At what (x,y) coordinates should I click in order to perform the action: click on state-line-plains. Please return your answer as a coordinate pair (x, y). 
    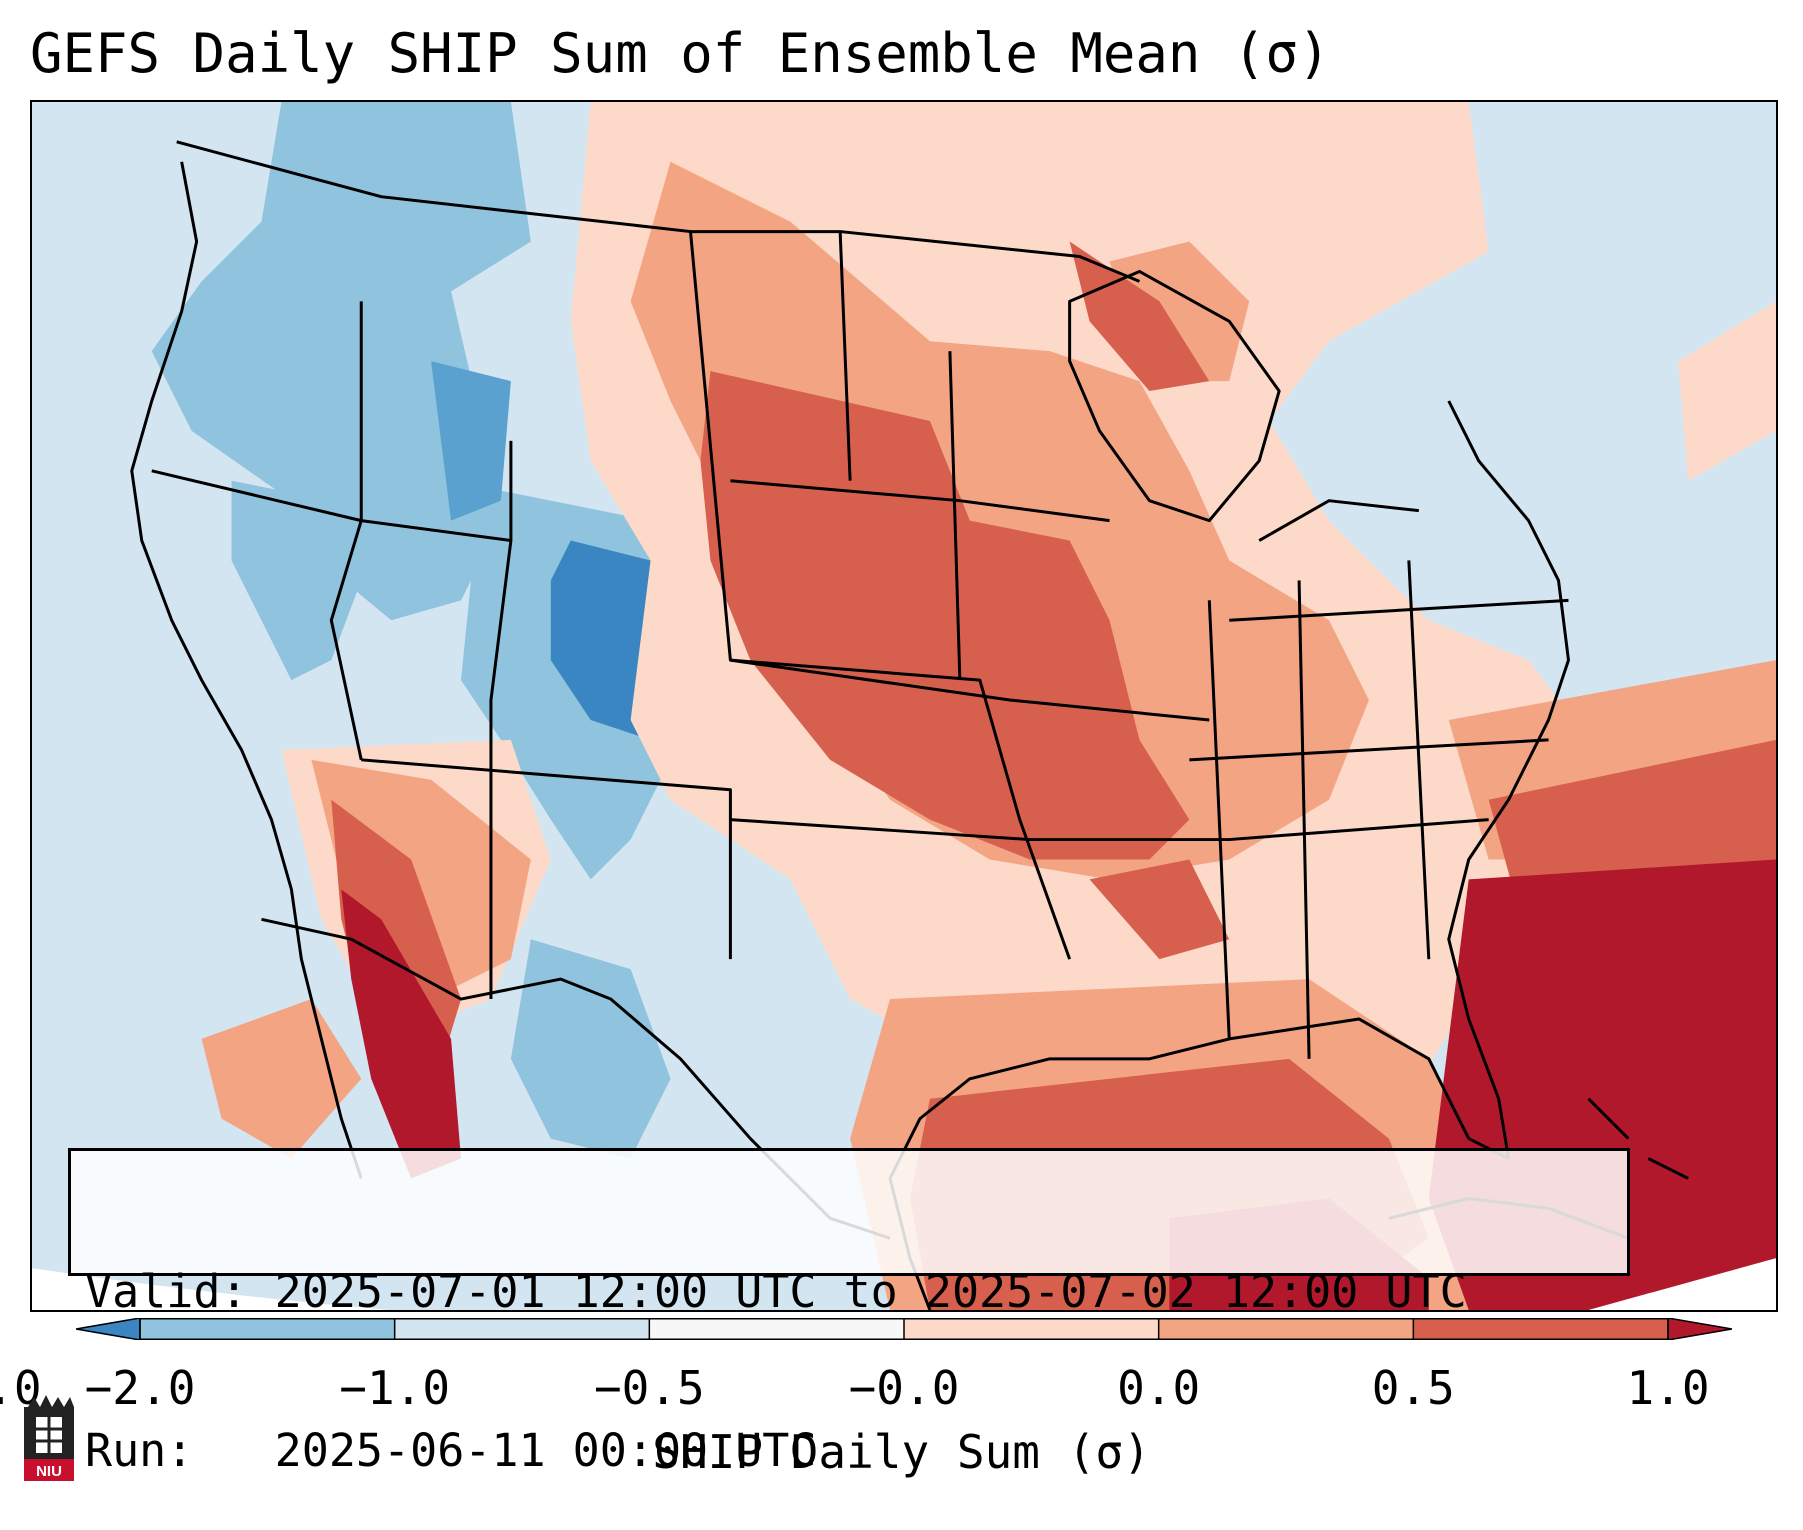
    Looking at the image, I should click on (880, 595).